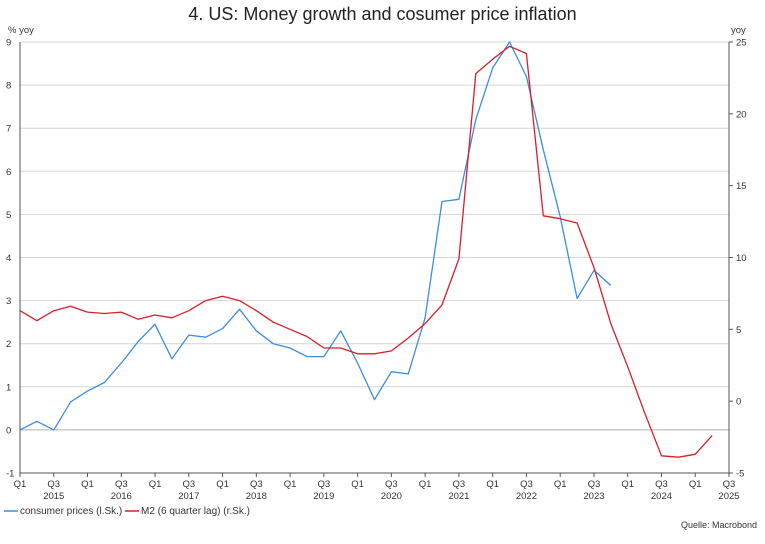 This screenshot has height=544, width=765. Describe the element at coordinates (188, 496) in the screenshot. I see `x-year-label: 2017` at that location.